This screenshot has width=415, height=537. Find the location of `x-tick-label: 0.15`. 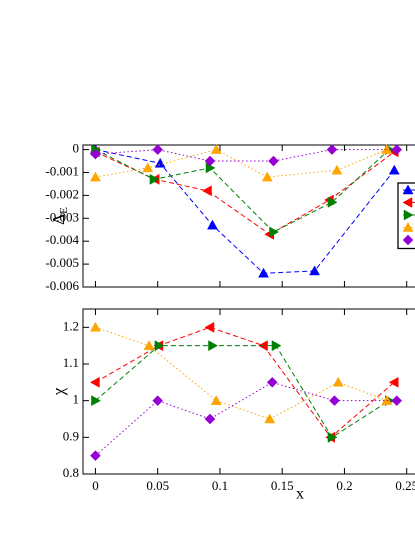

x-tick-label: 0.15 is located at coordinates (282, 485).